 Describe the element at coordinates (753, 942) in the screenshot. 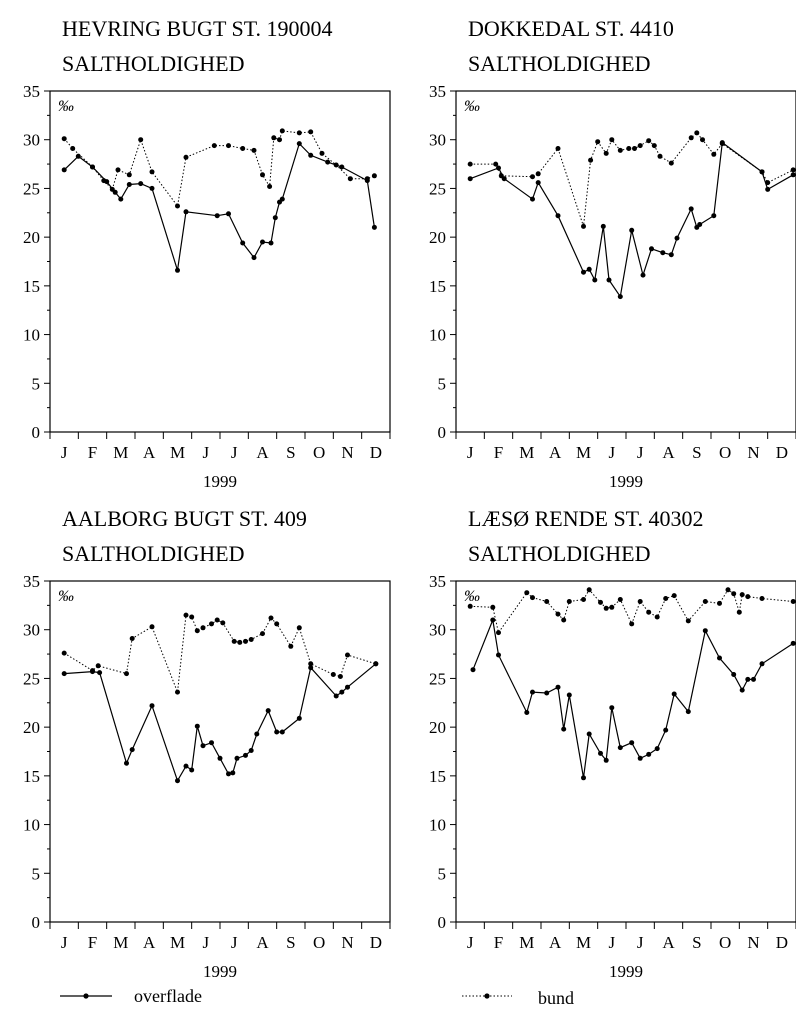

I see `x-tick-label: N` at that location.